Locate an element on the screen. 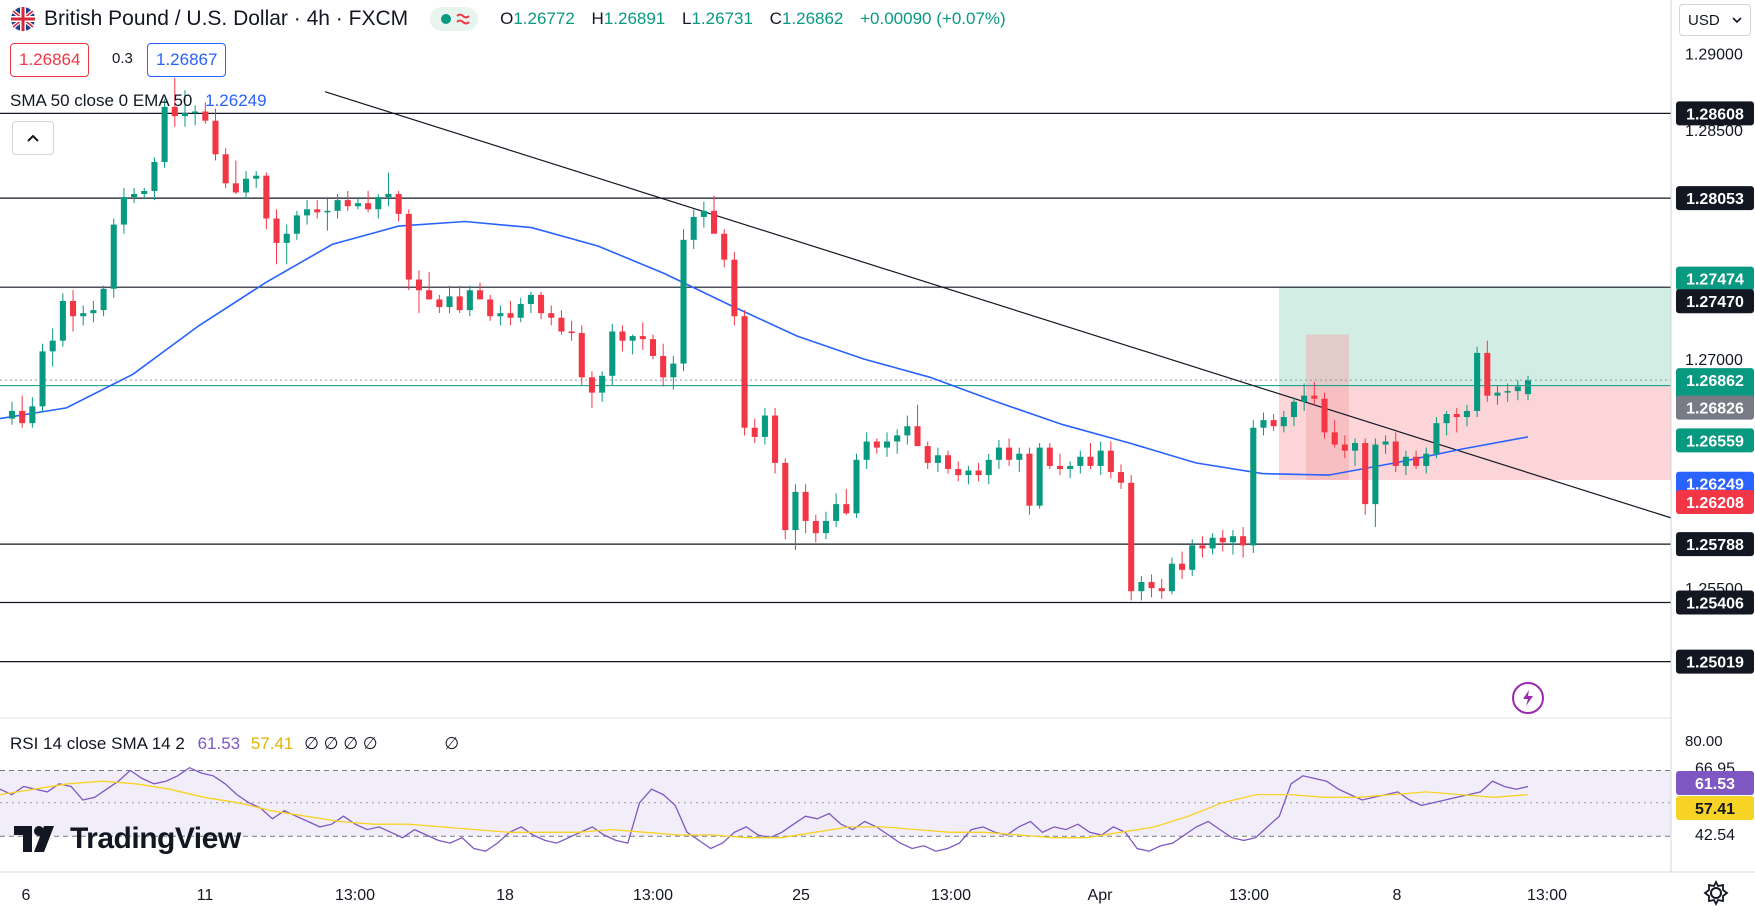 The width and height of the screenshot is (1755, 912). settings-gear-icon is located at coordinates (1716, 893).